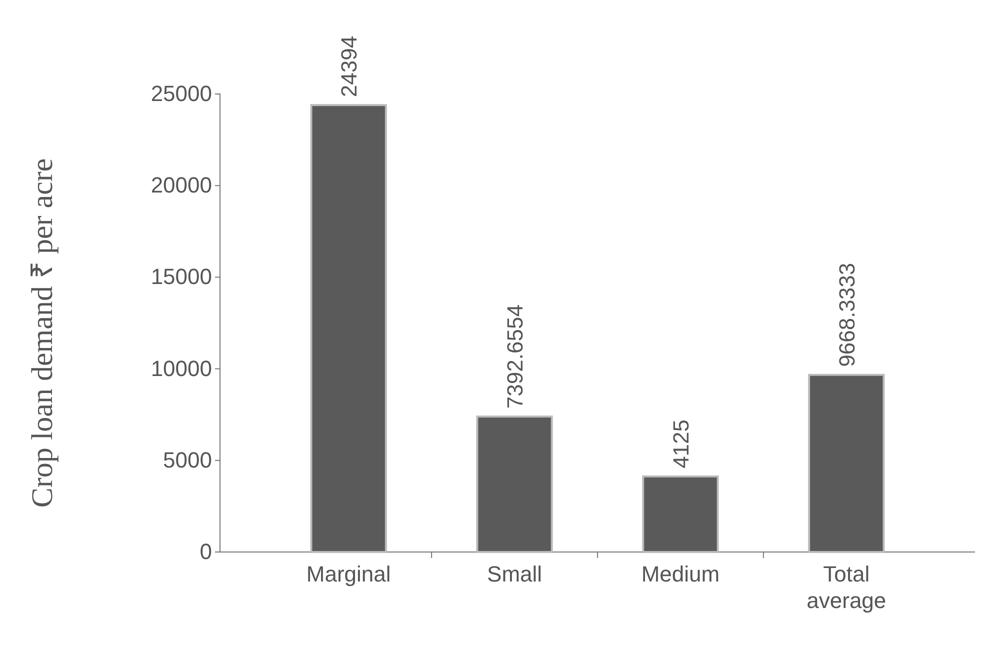 The height and width of the screenshot is (662, 987). What do you see at coordinates (681, 443) in the screenshot?
I see `data-label: 4125` at bounding box center [681, 443].